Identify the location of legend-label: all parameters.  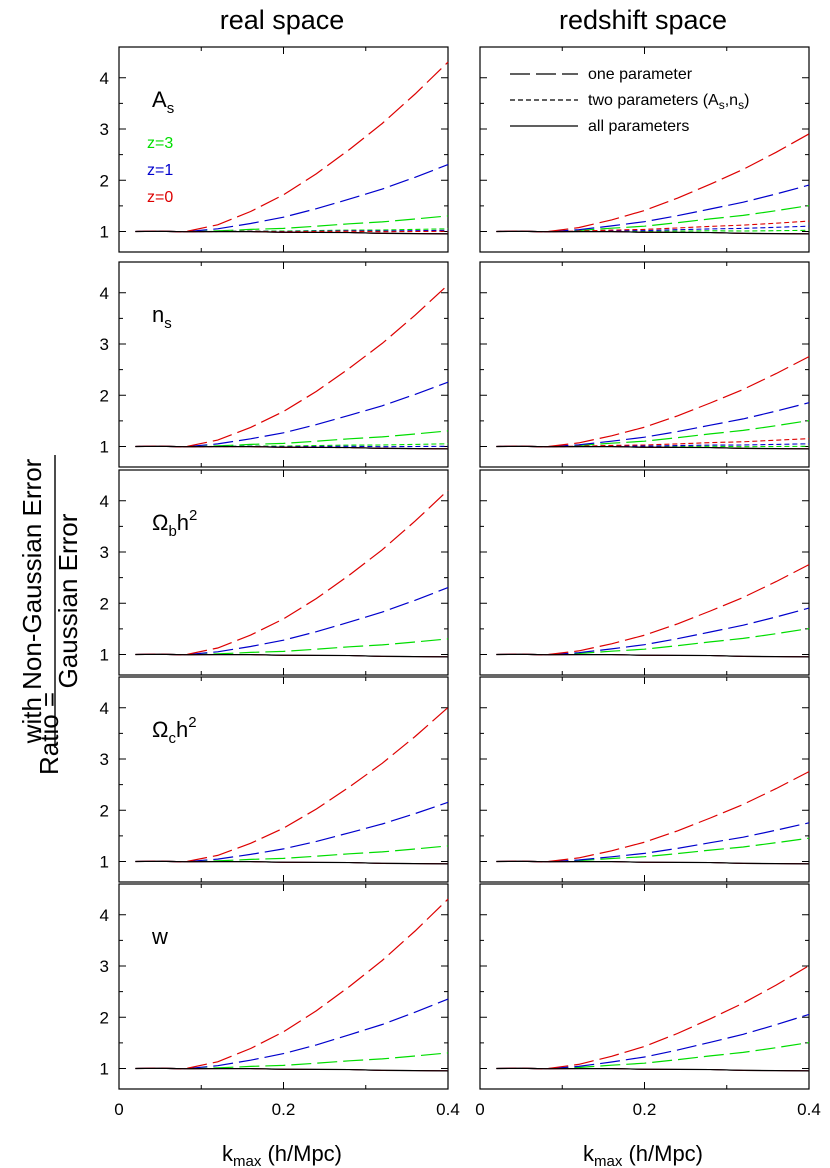
(638, 126).